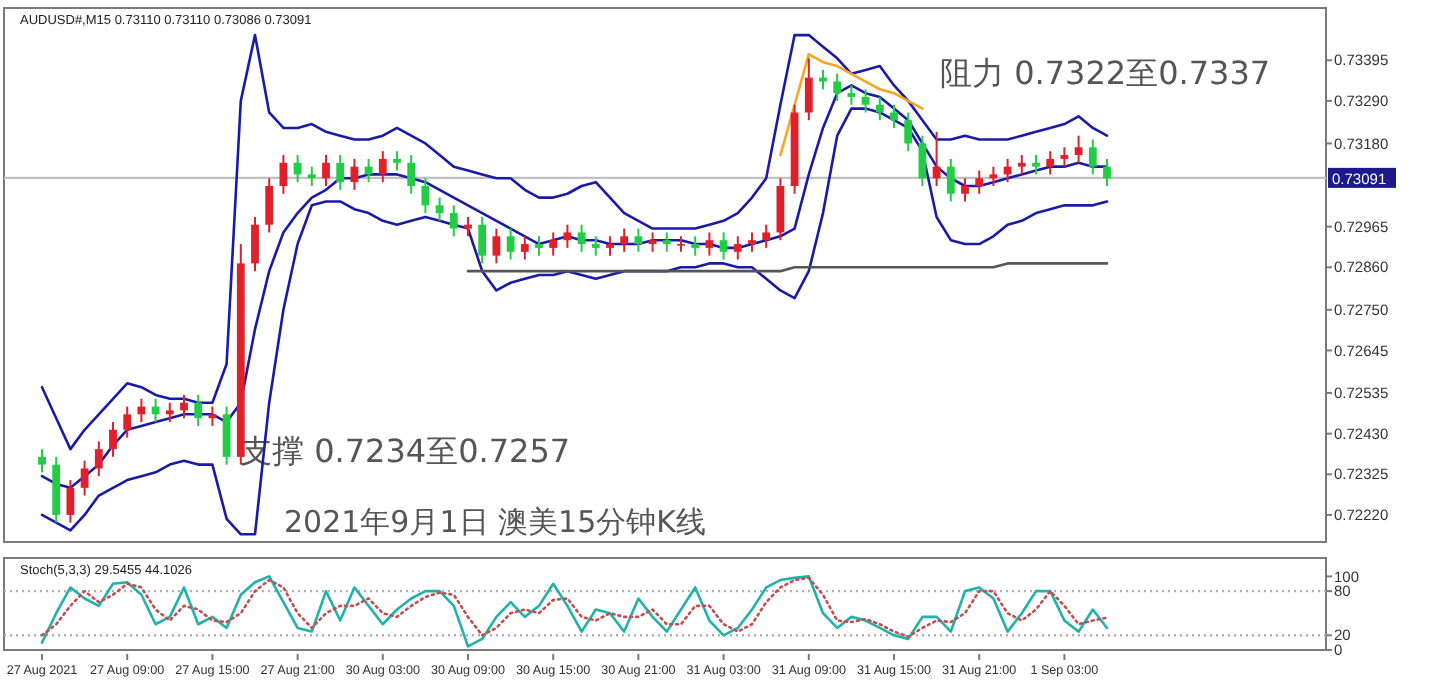  I want to click on annotation: 2021年9月1日 澳美15分钟K线, so click(495, 522).